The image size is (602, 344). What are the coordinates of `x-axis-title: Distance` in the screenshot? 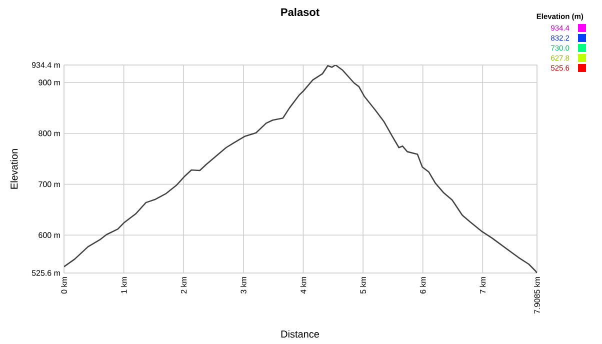 It's located at (300, 334).